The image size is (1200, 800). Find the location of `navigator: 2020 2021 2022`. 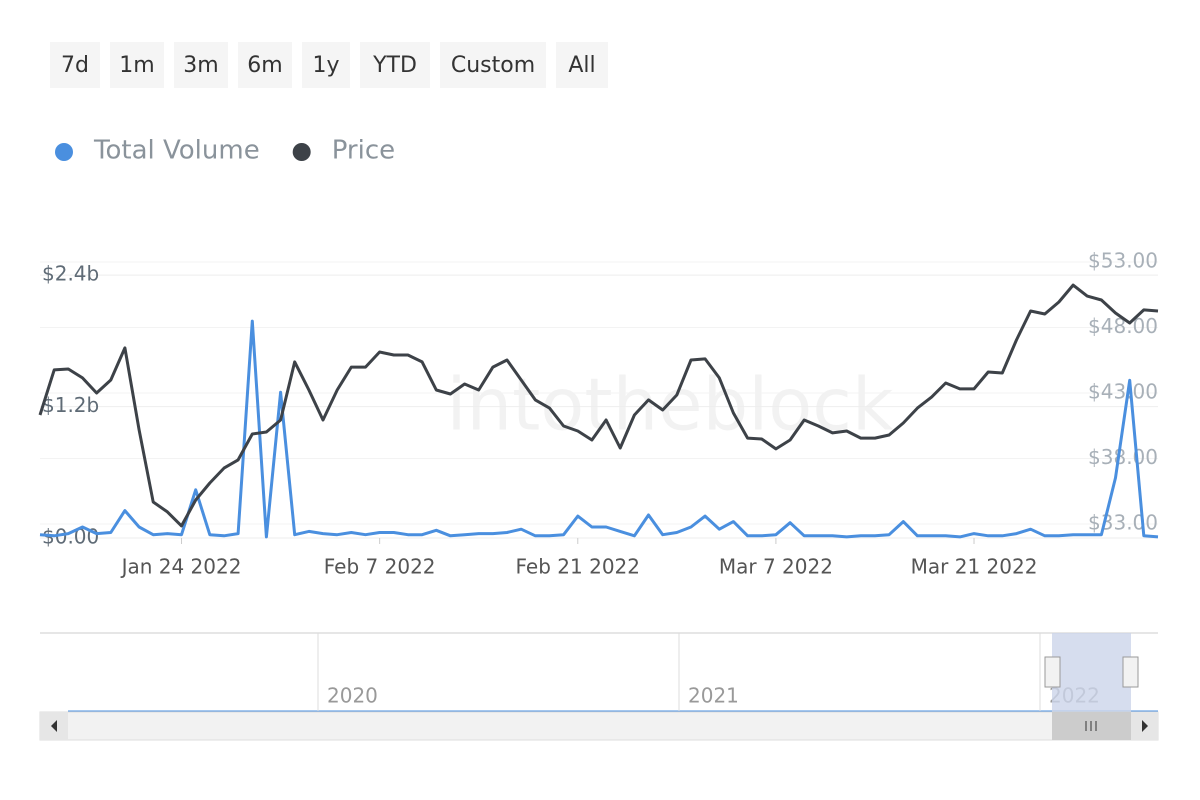

navigator: 2020 2021 2022 is located at coordinates (599, 686).